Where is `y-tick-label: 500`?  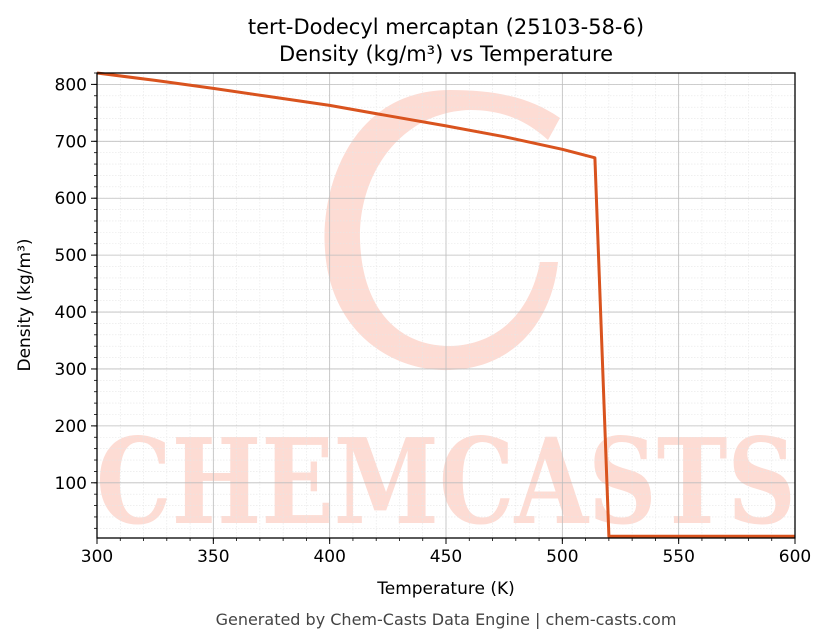
y-tick-label: 500 is located at coordinates (71, 256).